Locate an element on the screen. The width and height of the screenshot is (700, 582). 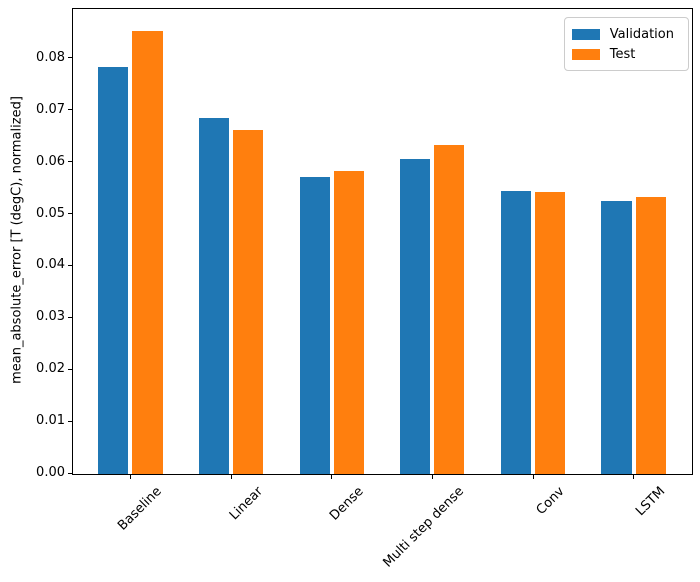
bar-validation-linear is located at coordinates (213, 296).